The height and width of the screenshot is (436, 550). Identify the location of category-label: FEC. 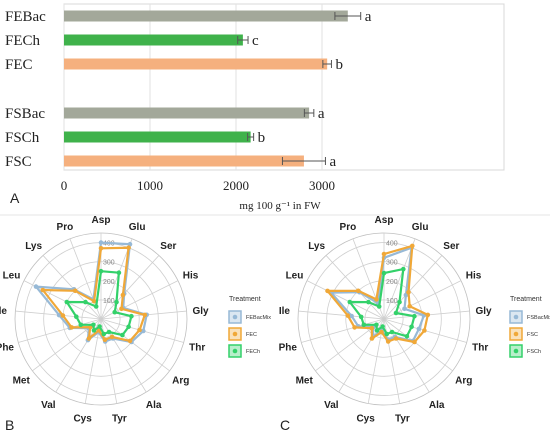
(19, 65).